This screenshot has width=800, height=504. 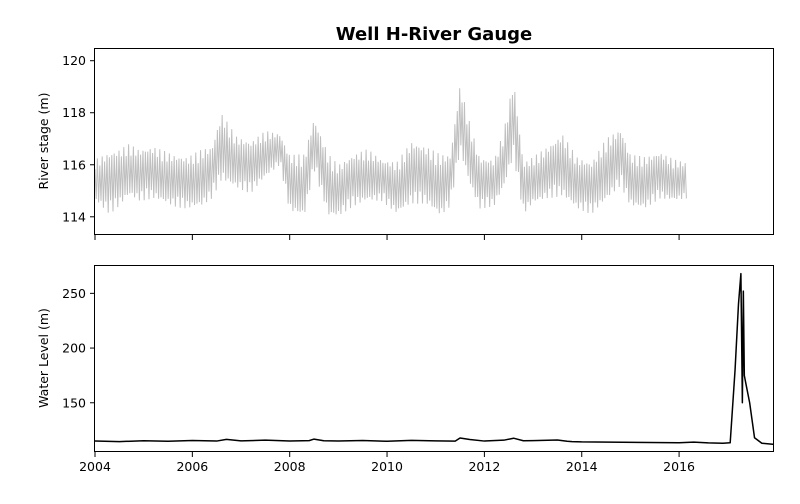 I want to click on x-tick-label: 2004, so click(x=95, y=466).